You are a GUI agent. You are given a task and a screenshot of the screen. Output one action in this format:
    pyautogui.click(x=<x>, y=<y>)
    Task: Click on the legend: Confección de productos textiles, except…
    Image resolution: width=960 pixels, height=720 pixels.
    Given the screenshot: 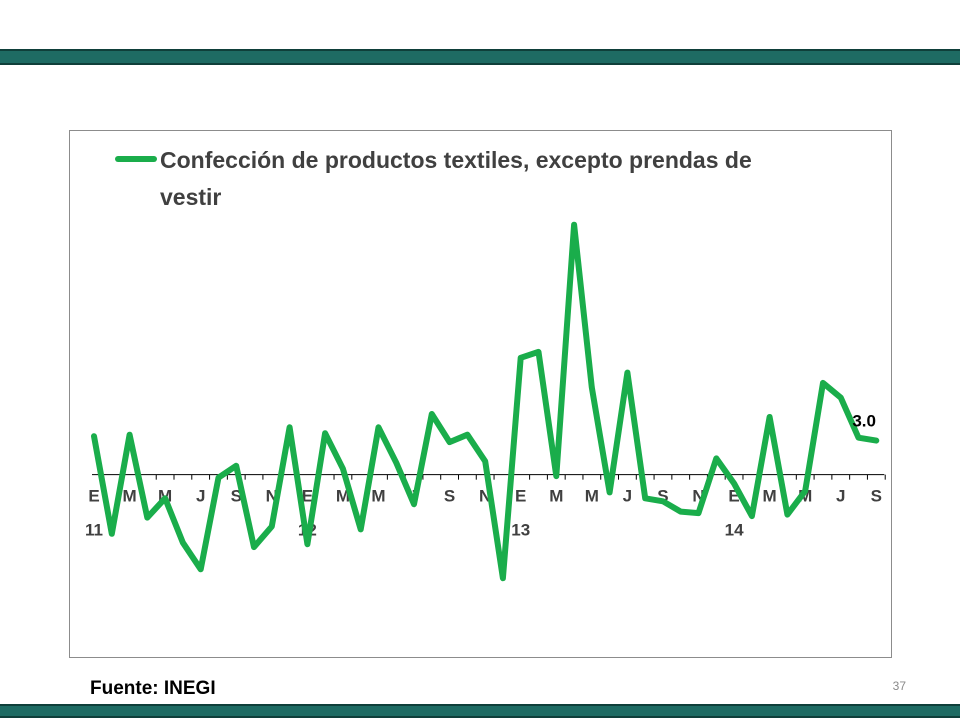 What is the action you would take?
    pyautogui.click(x=433, y=178)
    